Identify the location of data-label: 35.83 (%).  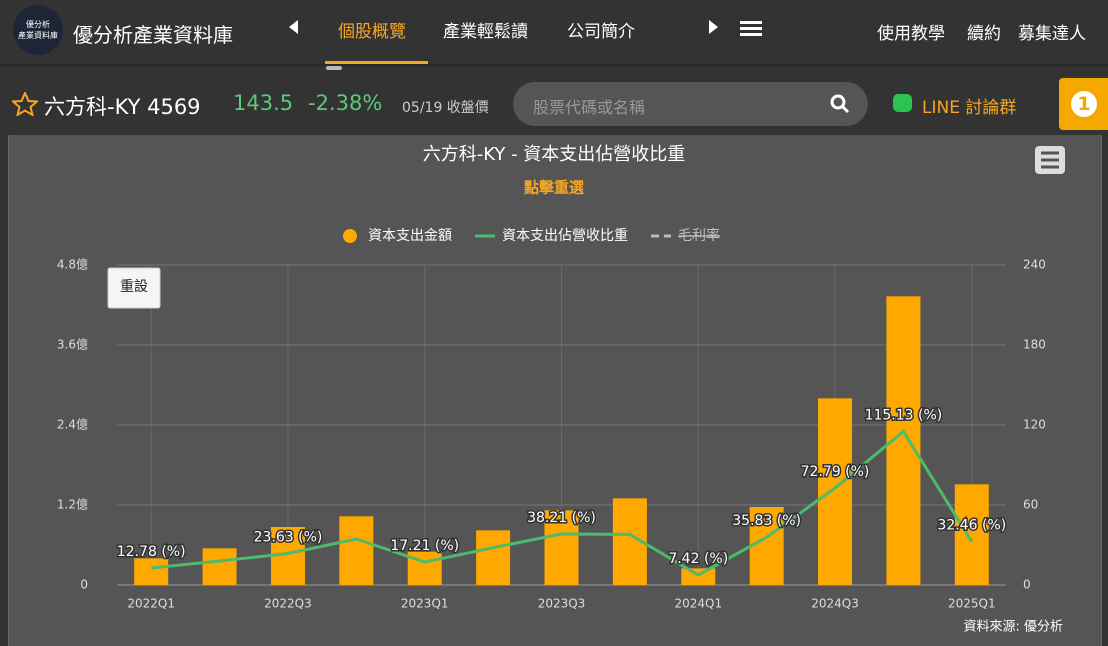
(766, 521).